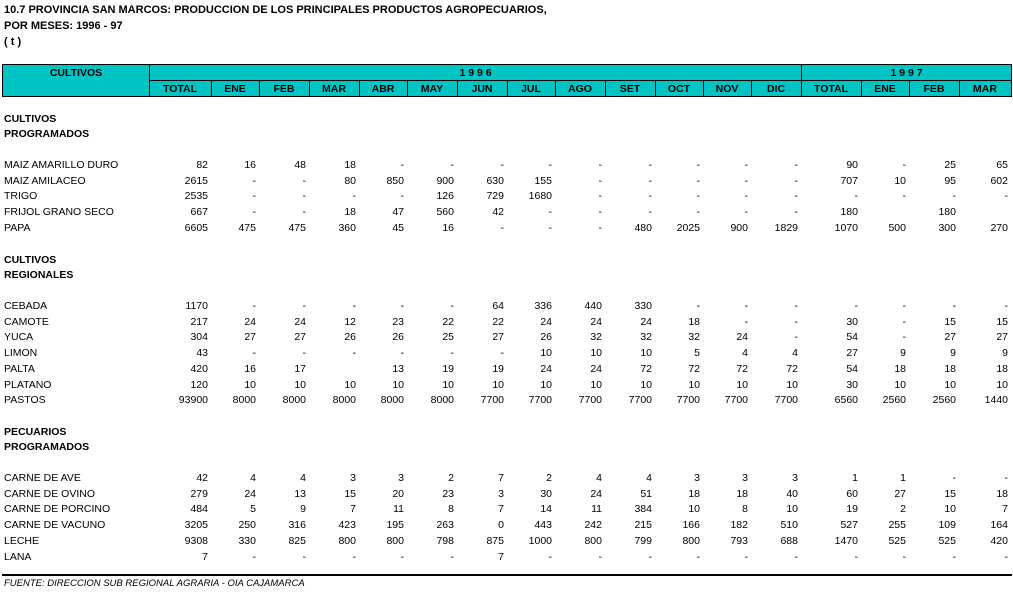  I want to click on cell: 250, so click(247, 525).